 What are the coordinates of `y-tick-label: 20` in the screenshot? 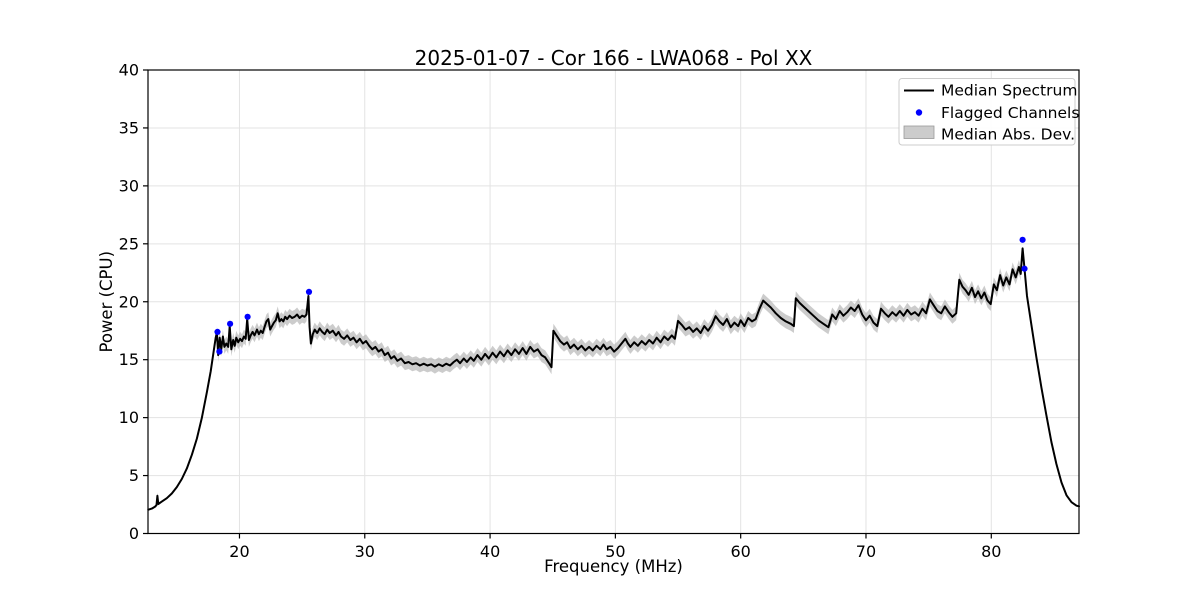 It's located at (129, 301).